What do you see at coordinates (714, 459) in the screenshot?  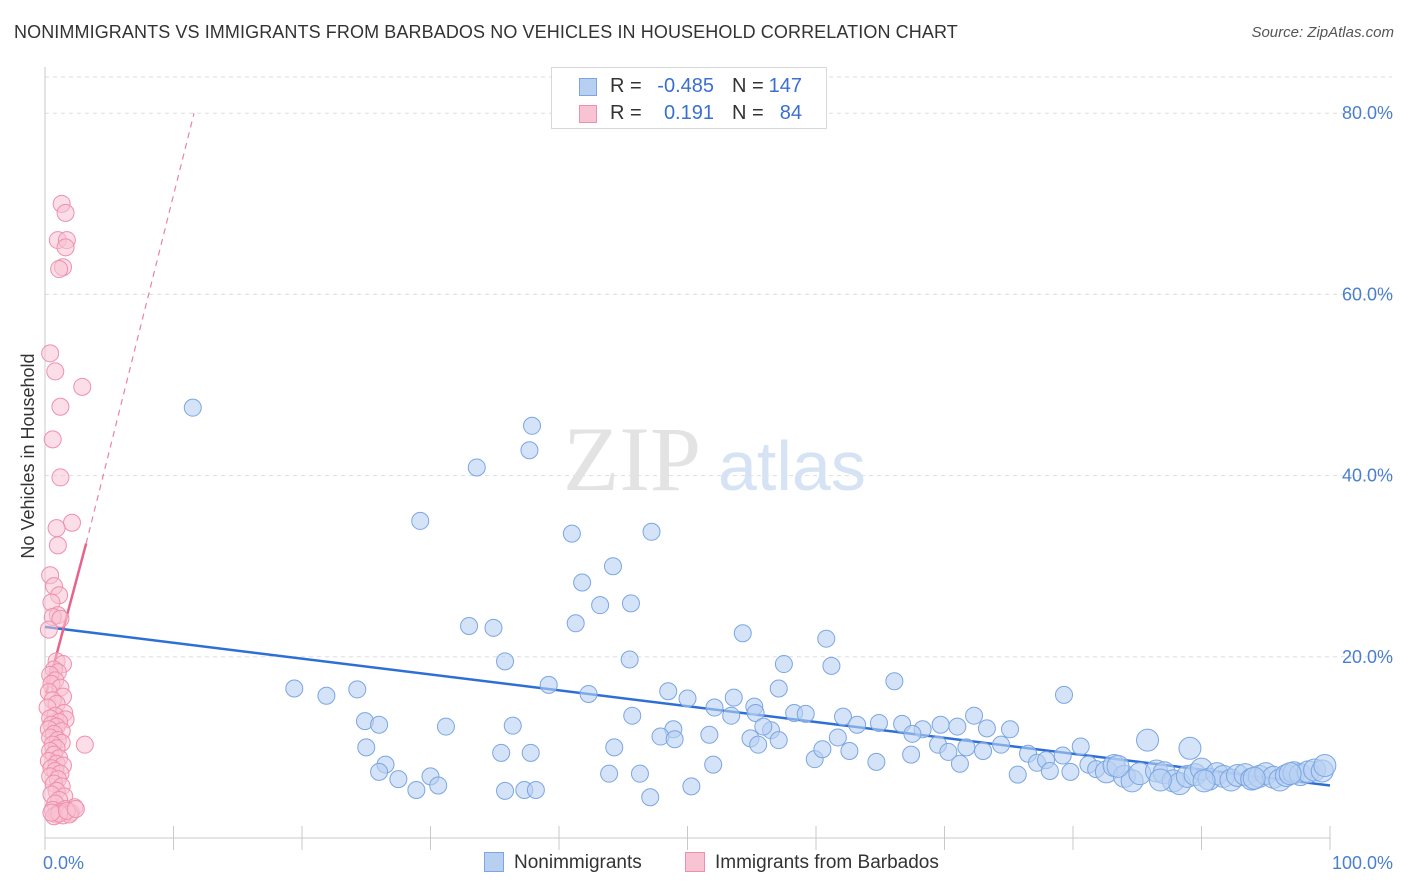 I see `watermark: ZIP atlas` at bounding box center [714, 459].